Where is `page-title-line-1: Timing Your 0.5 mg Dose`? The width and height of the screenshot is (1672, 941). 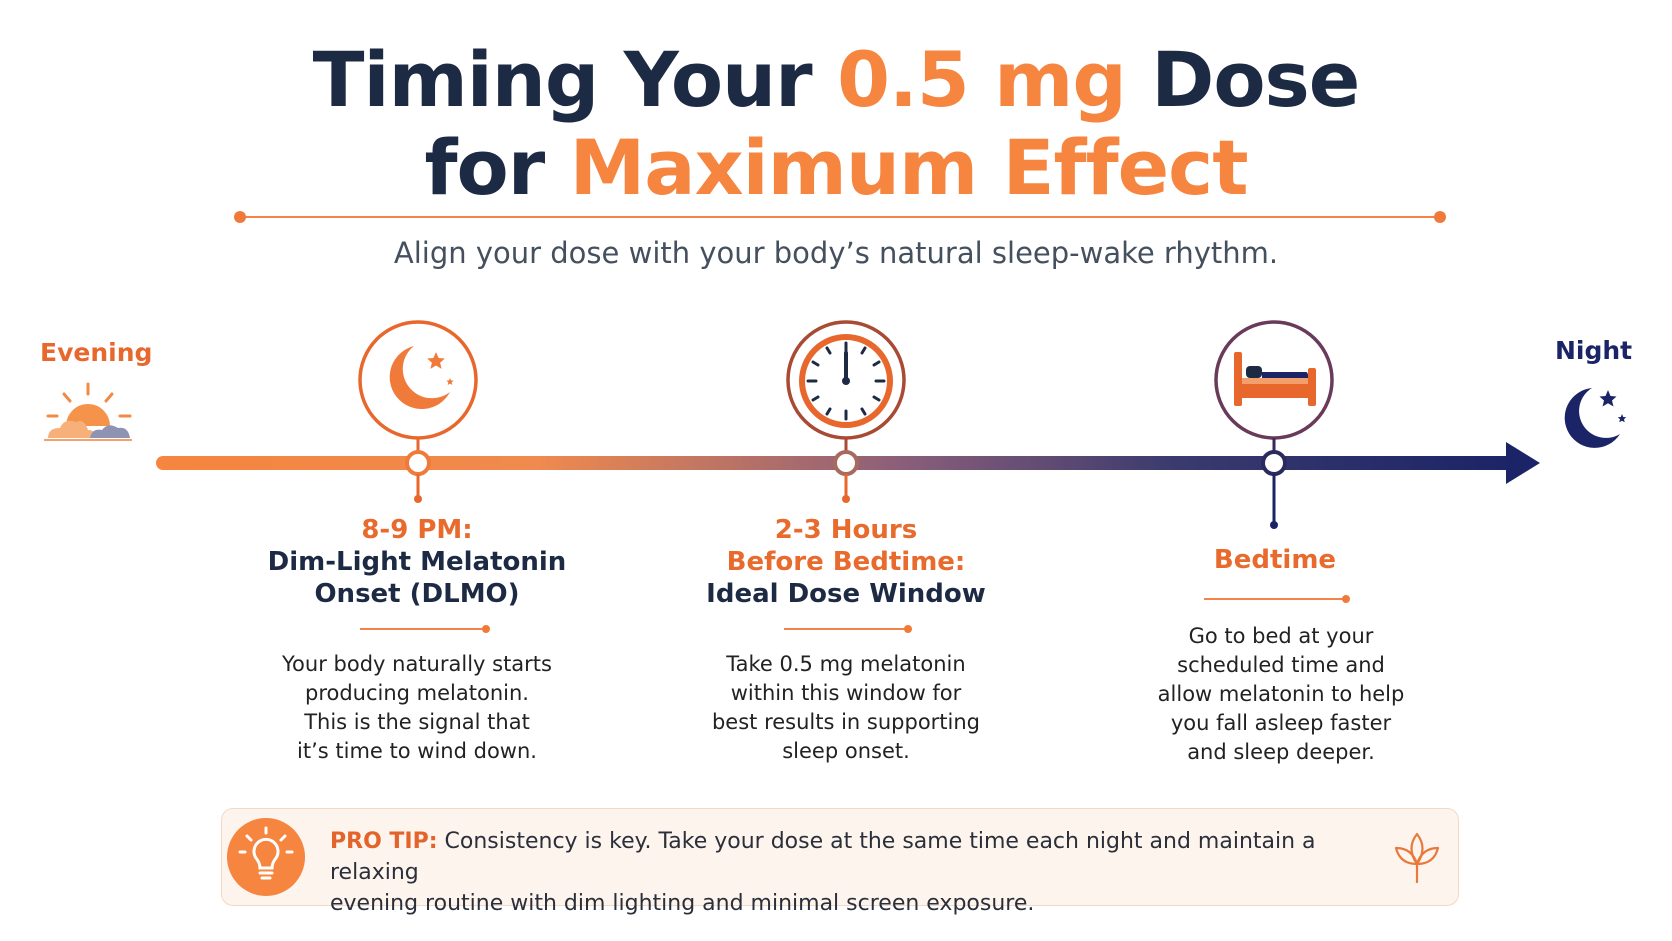 page-title-line-1: Timing Your 0.5 mg Dose is located at coordinates (836, 80).